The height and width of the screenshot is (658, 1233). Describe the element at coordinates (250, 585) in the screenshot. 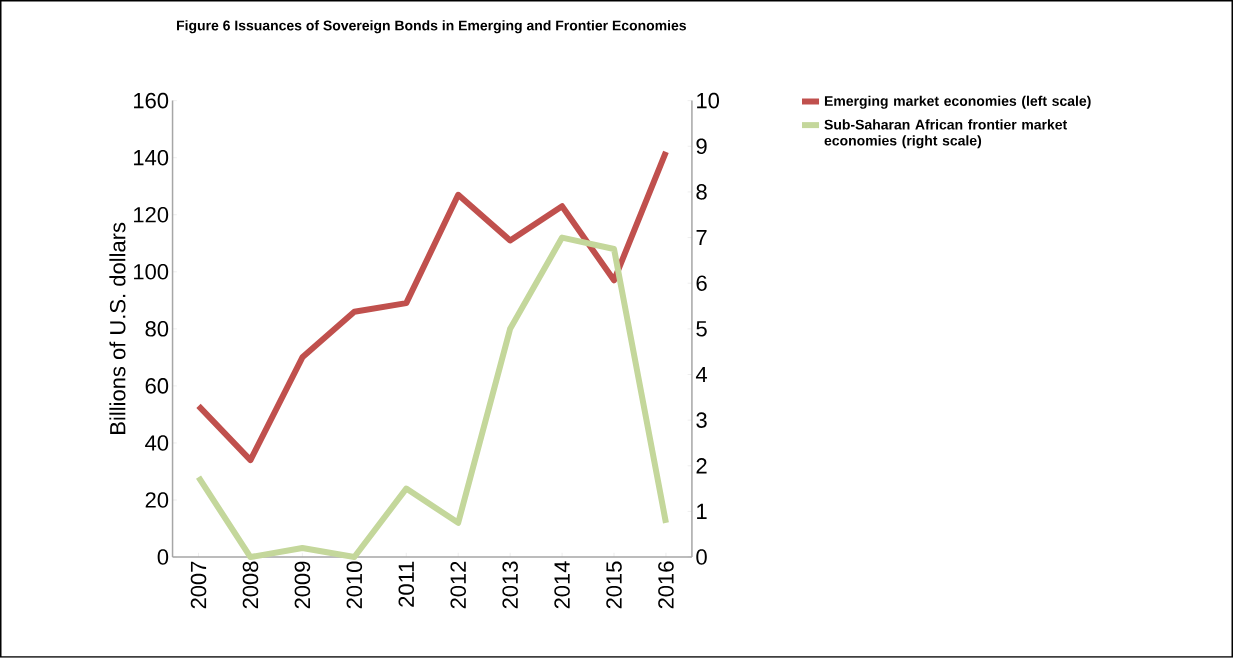

I see `x-tick-label: 2008` at that location.